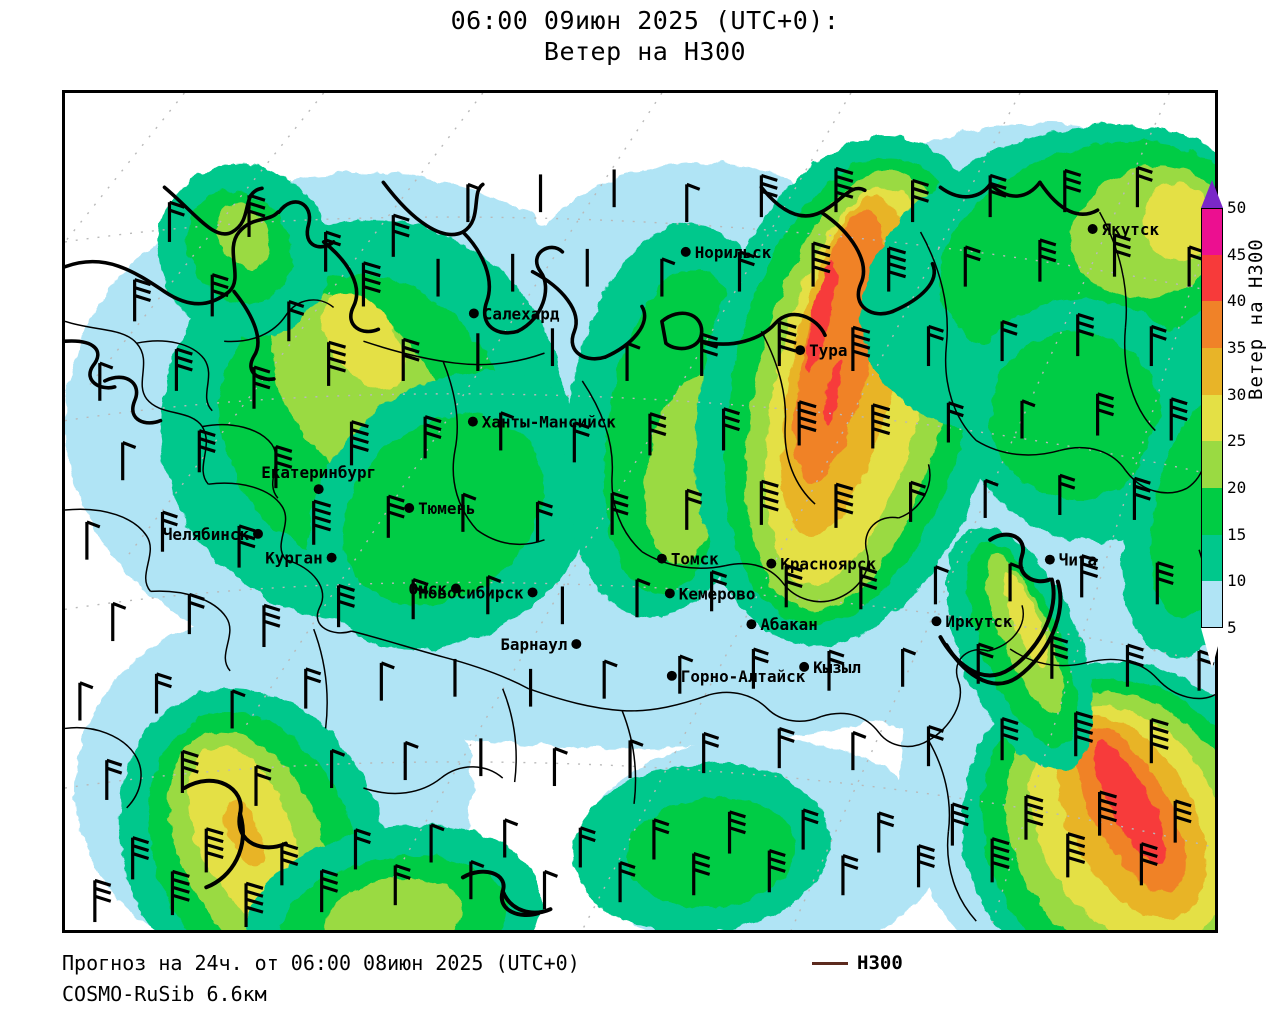 The image size is (1280, 1024). I want to click on city-label: Кемерово, so click(717, 593).